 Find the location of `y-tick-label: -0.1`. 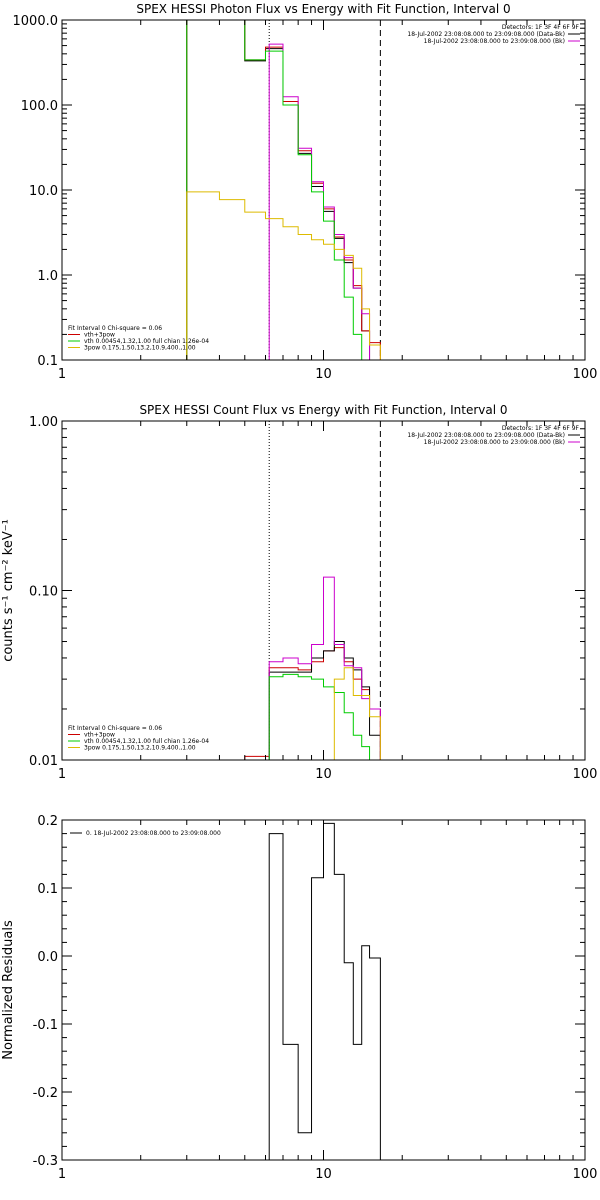

y-tick-label: -0.1 is located at coordinates (45, 1025).